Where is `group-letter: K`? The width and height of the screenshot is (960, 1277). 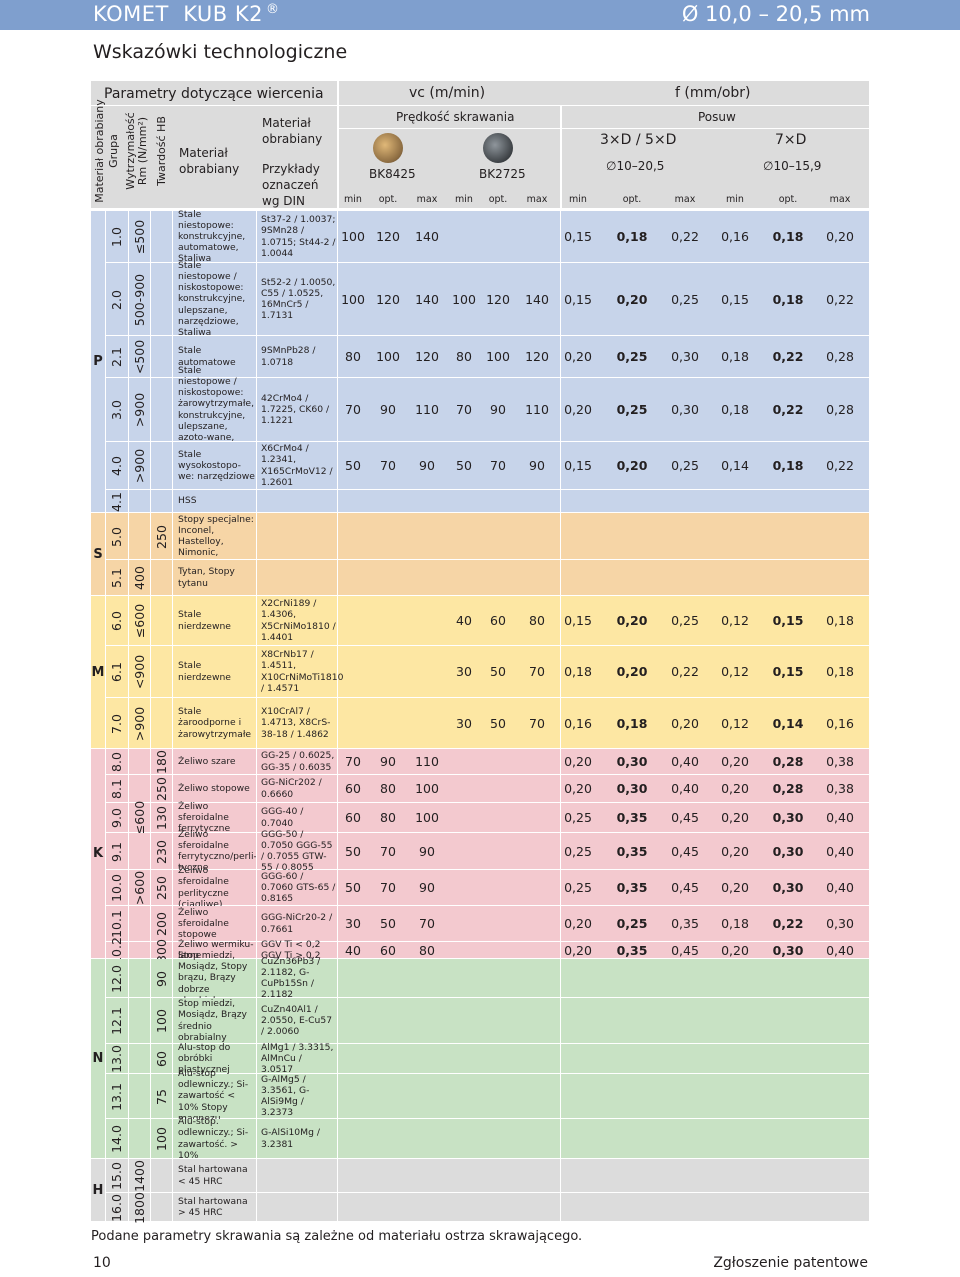
group-letter: K is located at coordinates (98, 853).